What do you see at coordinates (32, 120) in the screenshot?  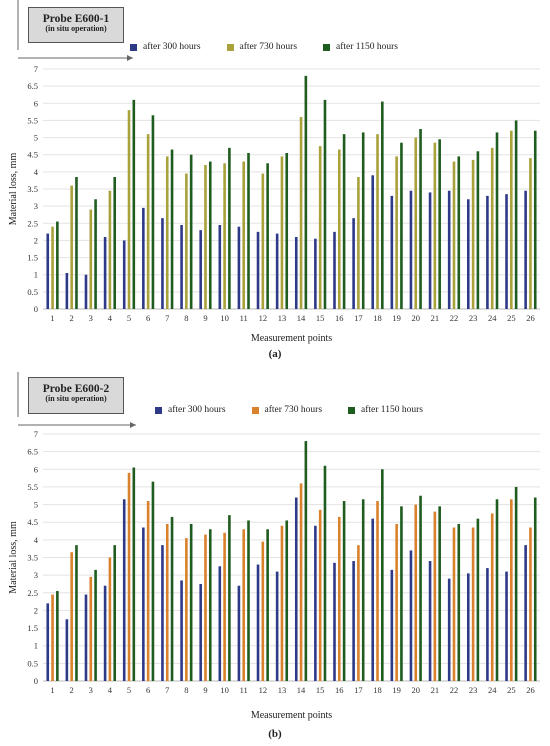 I see `y-tick-label: 5.5` at bounding box center [32, 120].